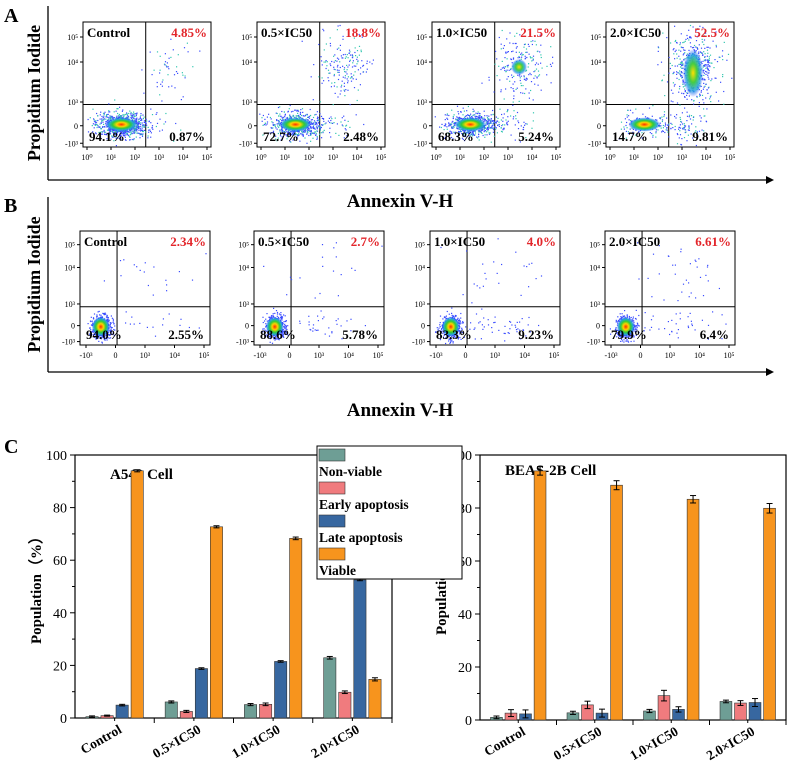 The image size is (796, 770). Describe the element at coordinates (422, 102) in the screenshot. I see `y-tick-label: 10³` at that location.